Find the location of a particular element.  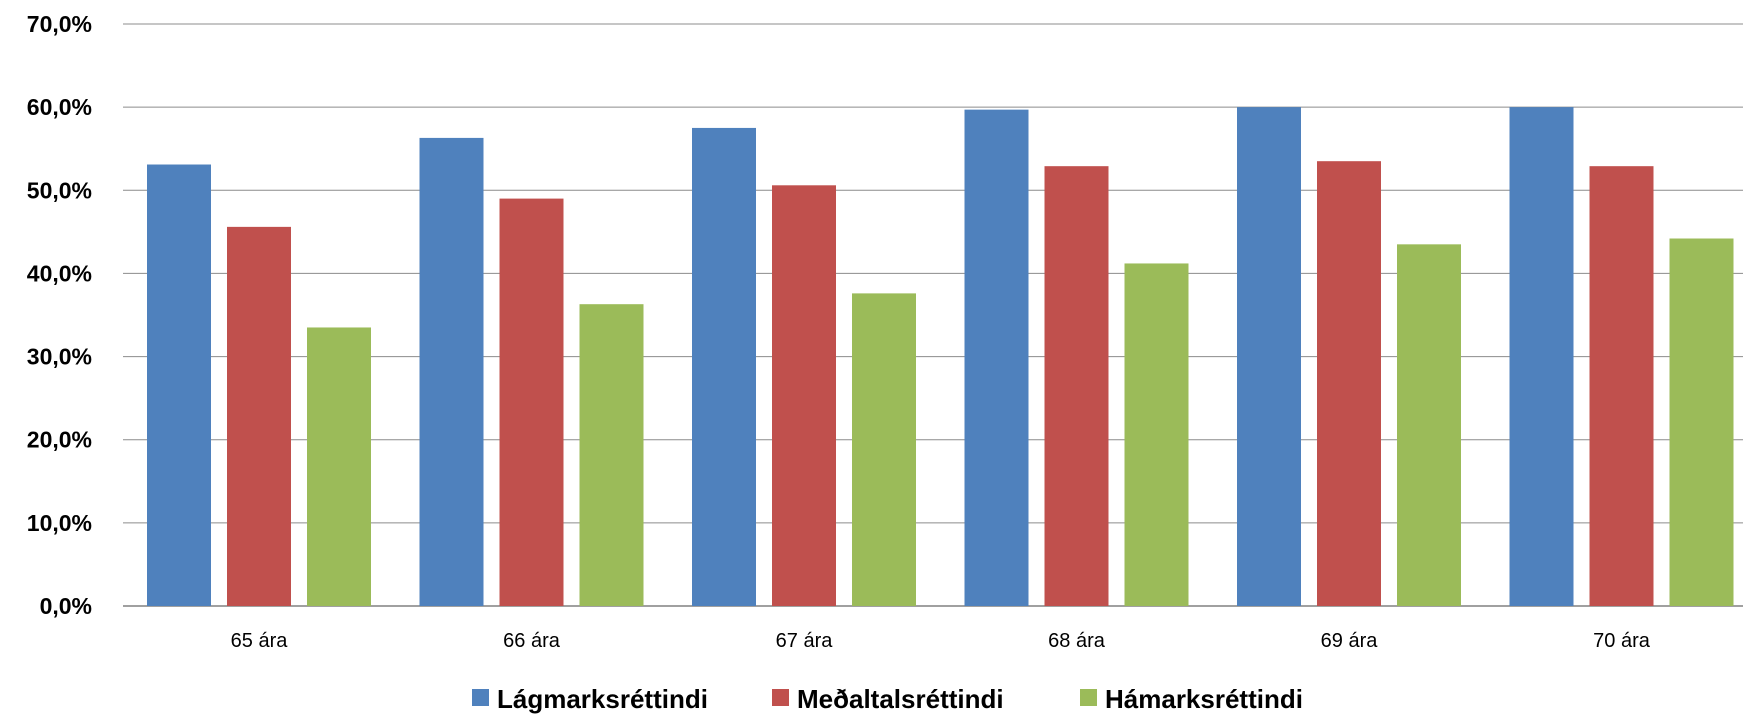

x-tick-label: 69 ára is located at coordinates (1350, 641).